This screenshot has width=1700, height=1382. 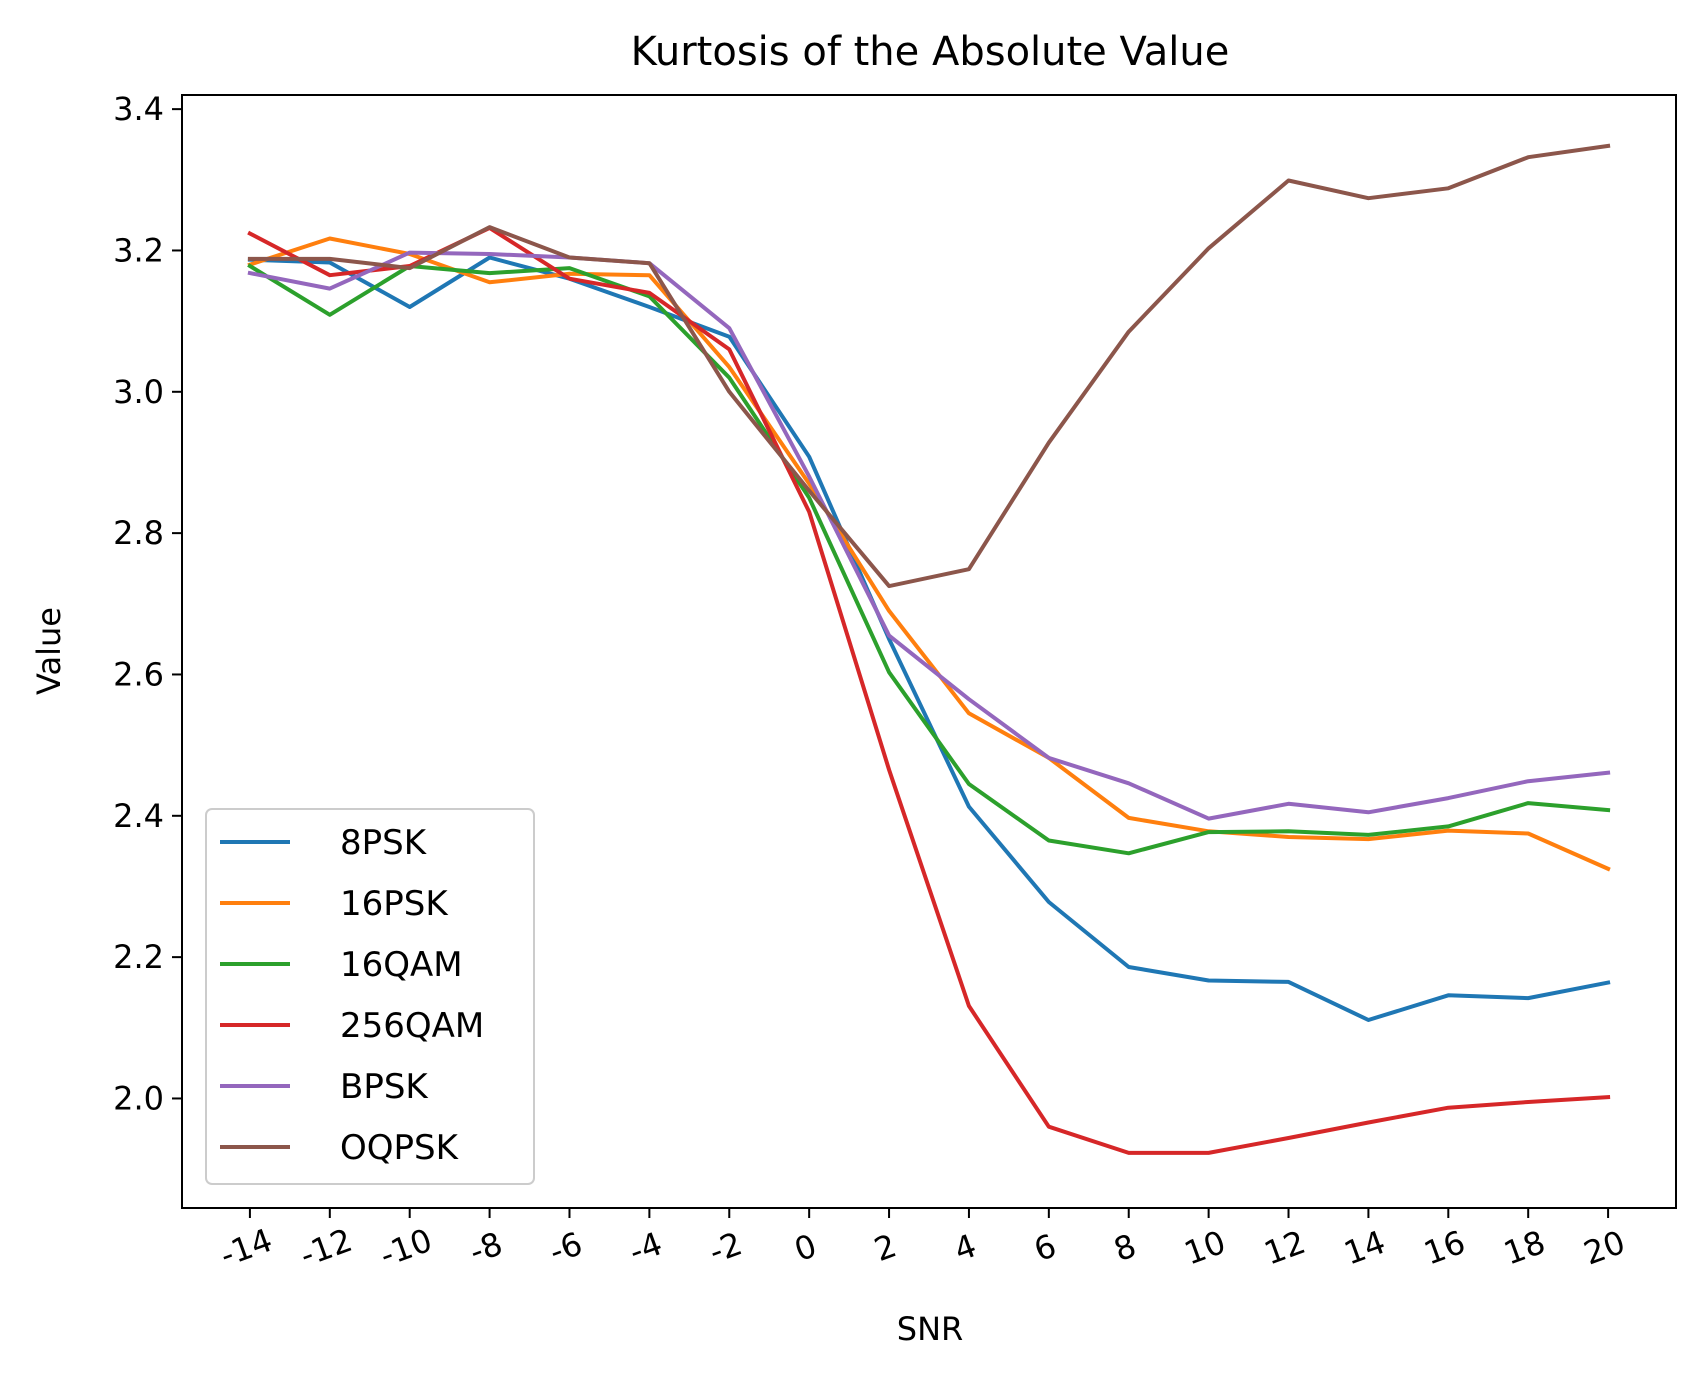 I want to click on y-tick-label: 2.6, so click(x=138, y=674).